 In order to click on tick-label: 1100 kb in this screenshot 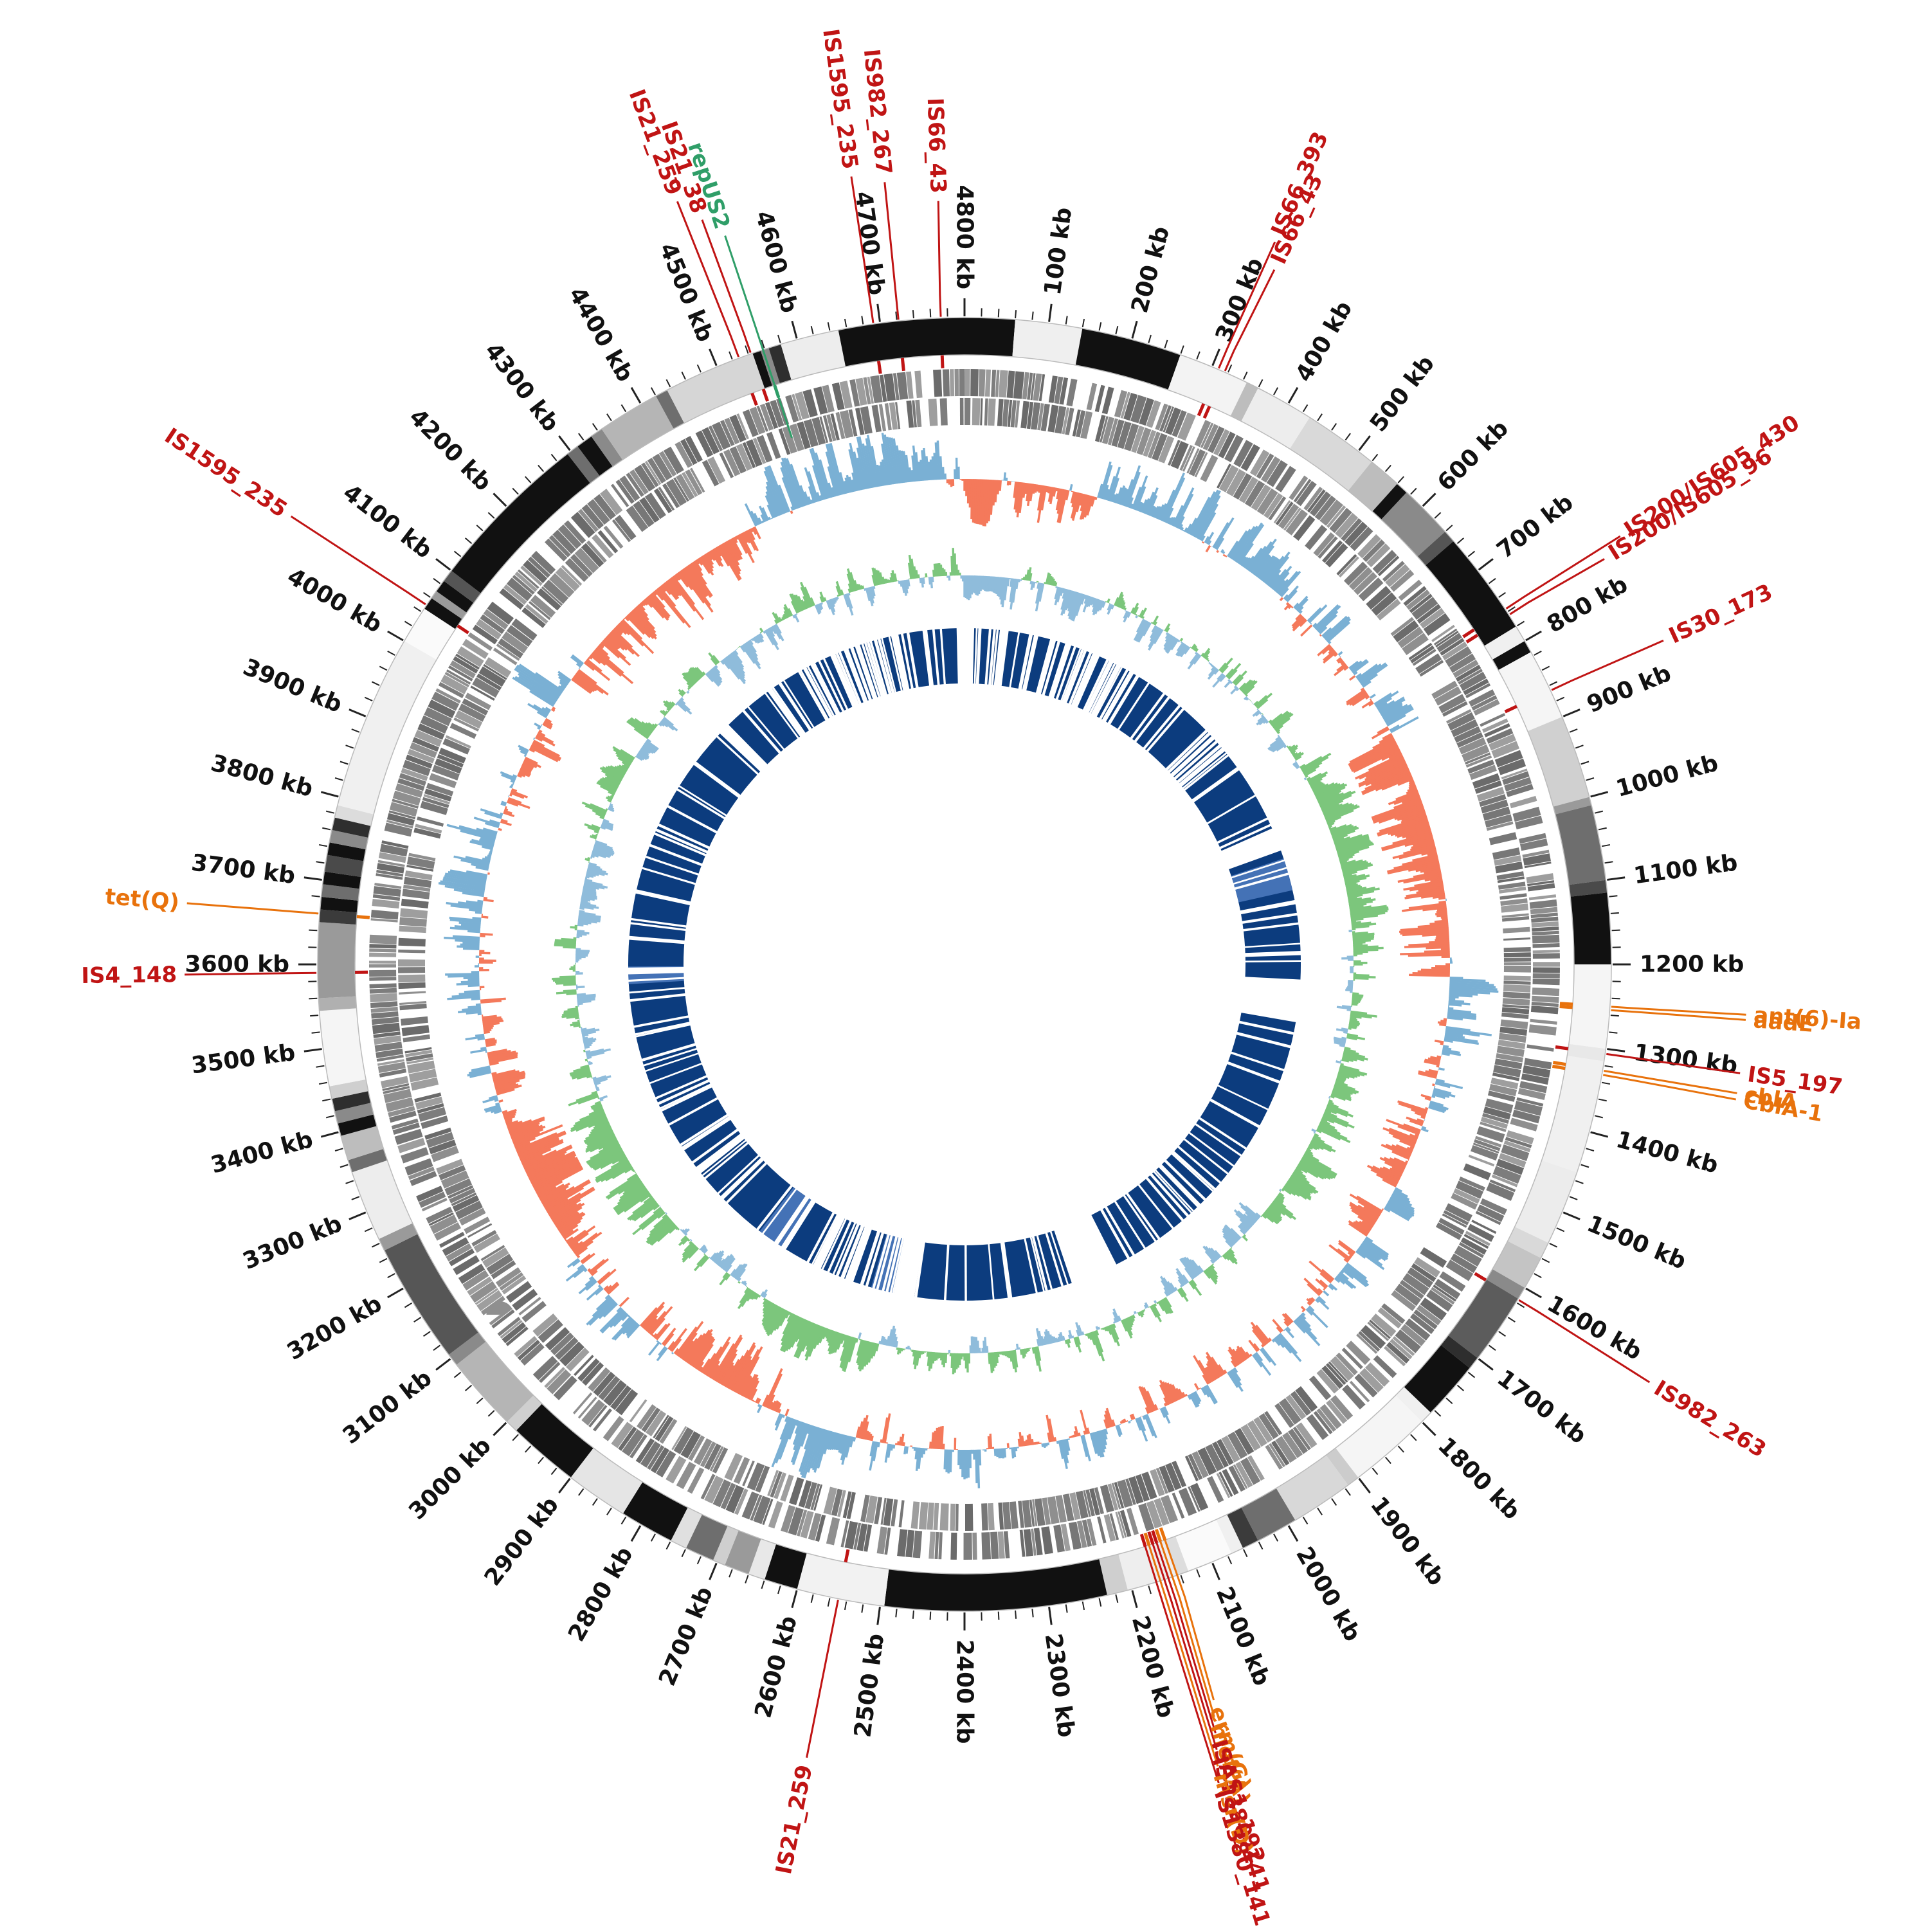, I will do `click(1686, 869)`.